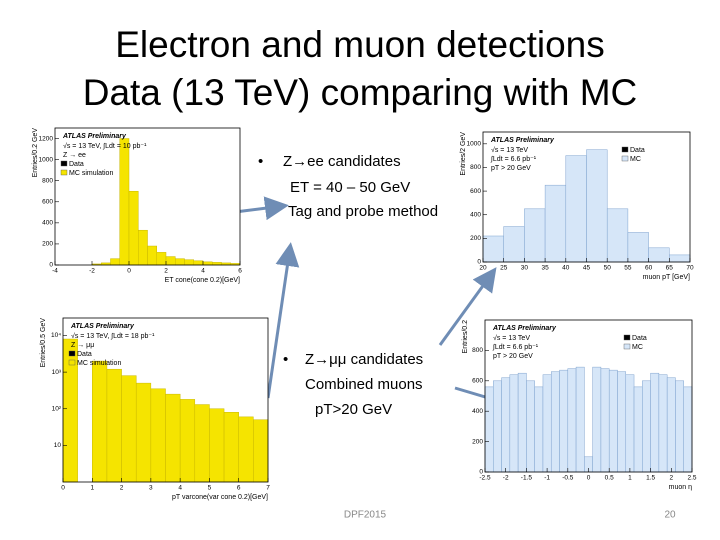  Describe the element at coordinates (74, 155) in the screenshot. I see `plot-info: Z → ee` at that location.